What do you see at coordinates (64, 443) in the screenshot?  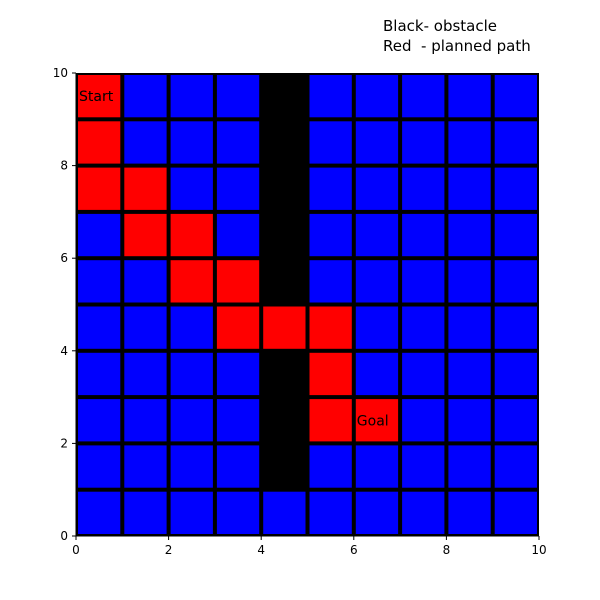 I see `y-tick-label: 2` at bounding box center [64, 443].